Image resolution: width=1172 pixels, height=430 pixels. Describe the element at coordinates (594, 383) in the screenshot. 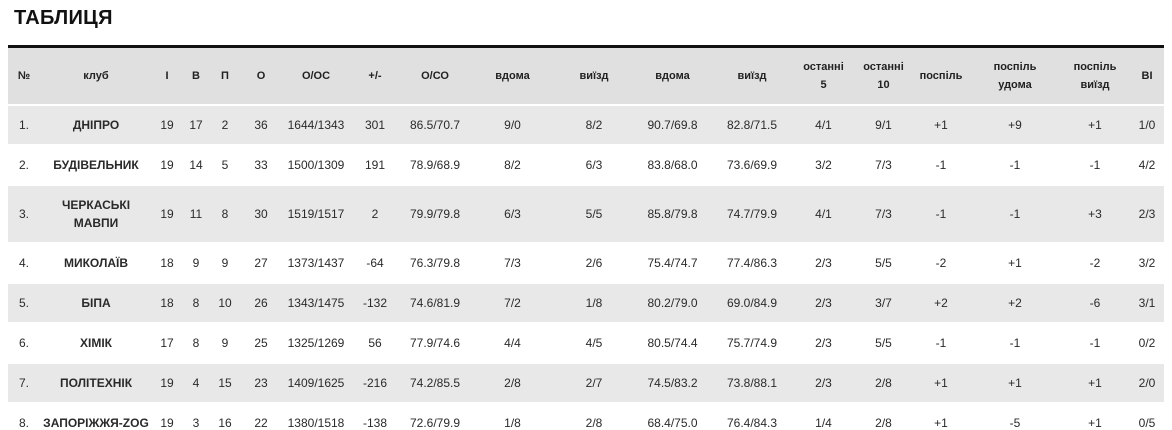

I see `stat-cell: 2/7` at that location.